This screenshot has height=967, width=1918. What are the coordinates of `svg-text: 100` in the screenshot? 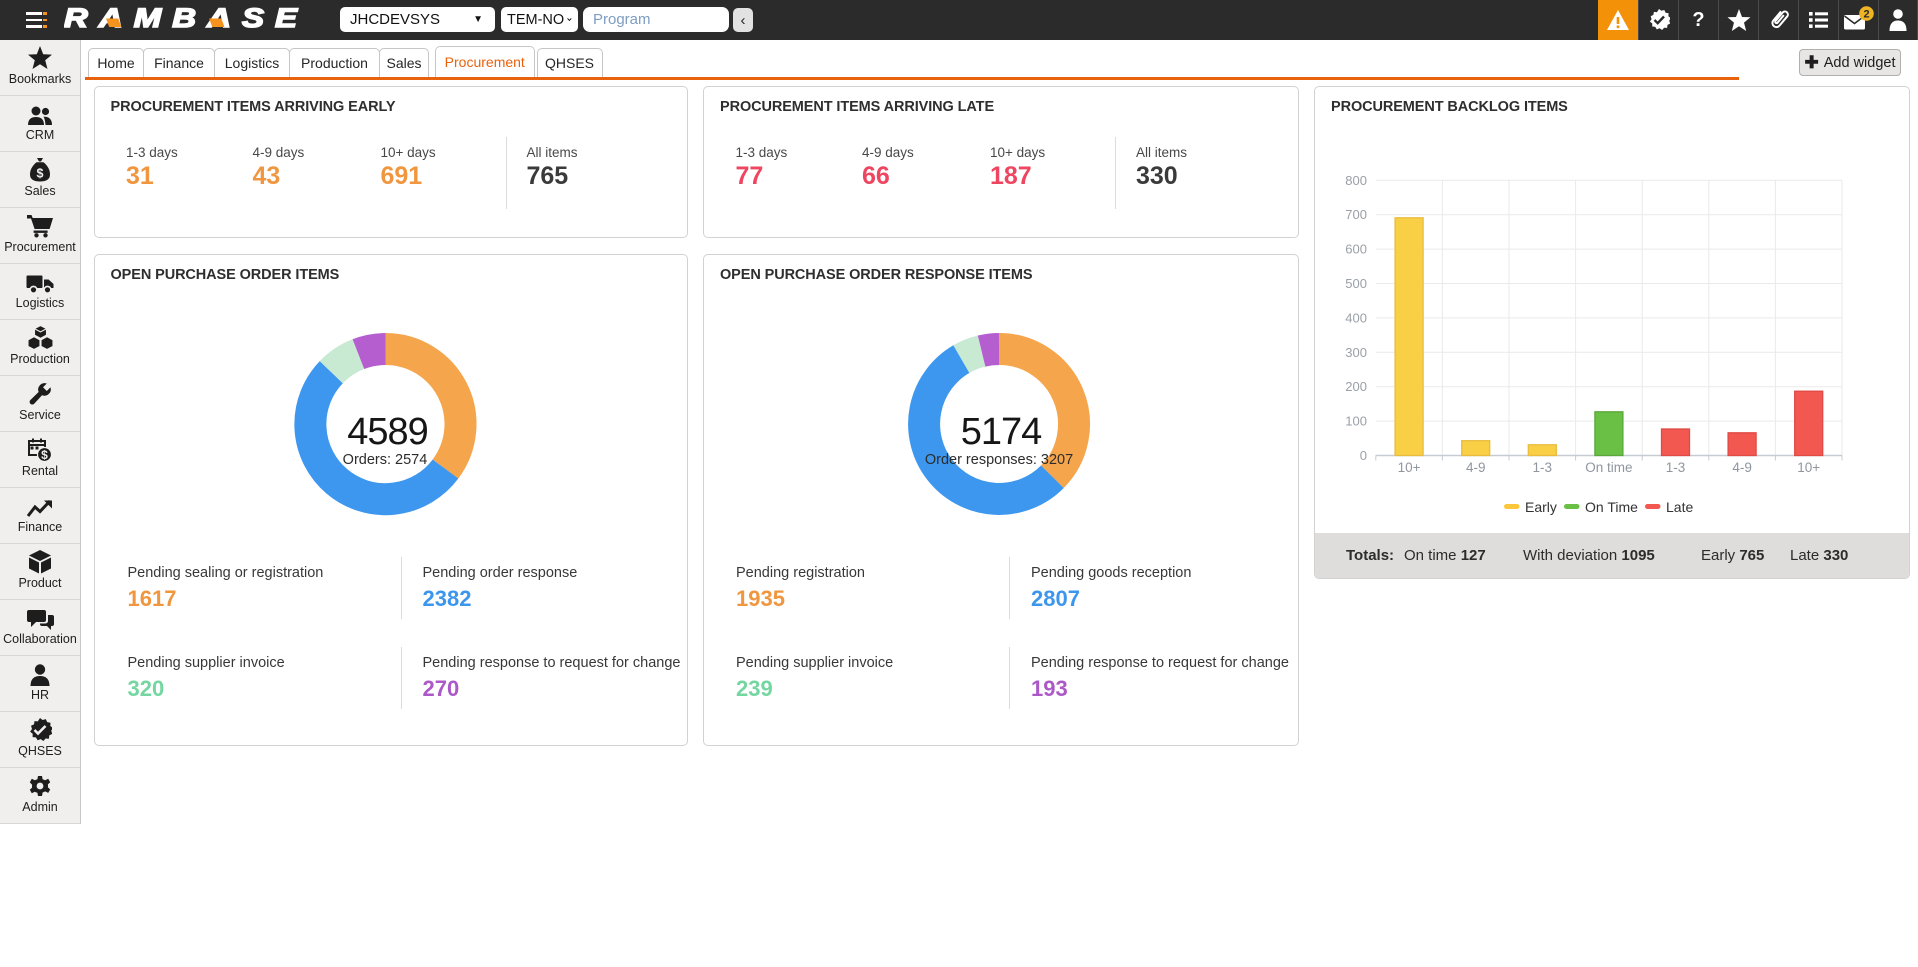 It's located at (1356, 420).